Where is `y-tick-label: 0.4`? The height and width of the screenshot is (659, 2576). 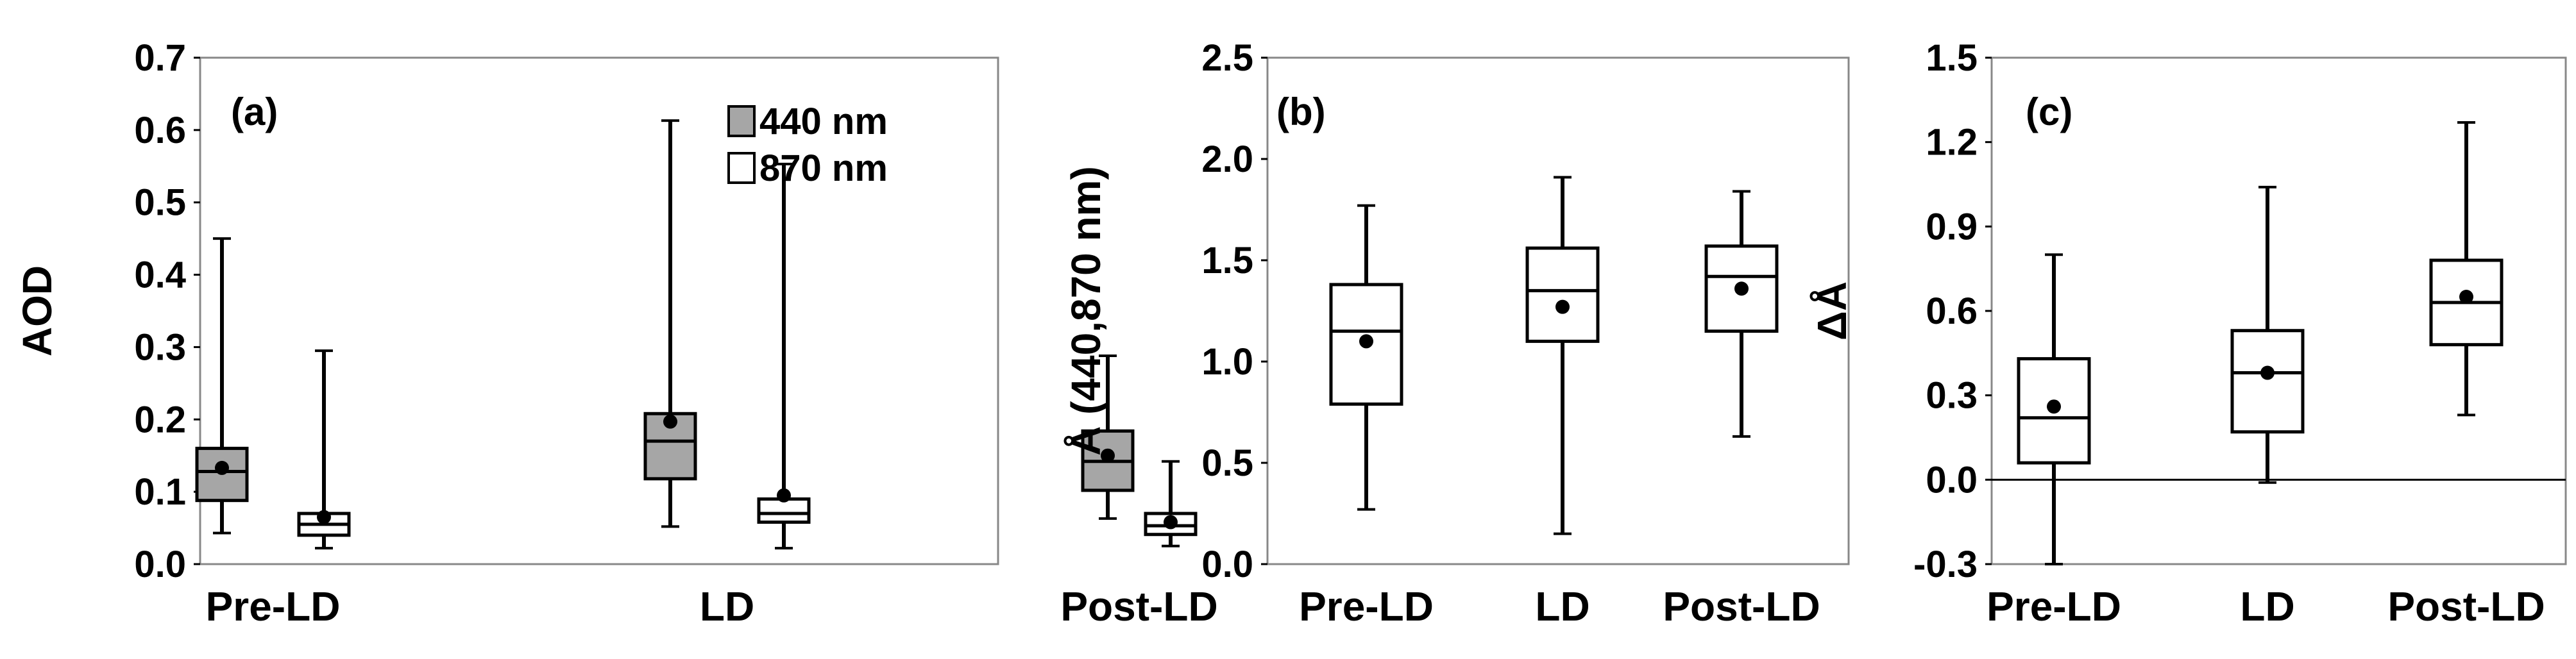 y-tick-label: 0.4 is located at coordinates (160, 275).